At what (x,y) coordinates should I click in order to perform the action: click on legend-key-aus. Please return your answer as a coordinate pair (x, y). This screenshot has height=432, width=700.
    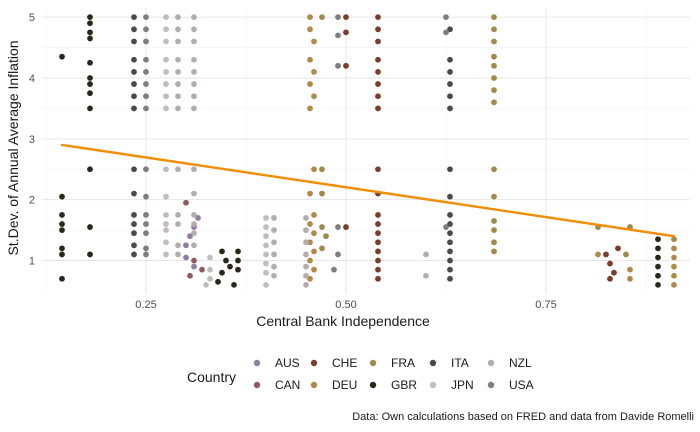
    Looking at the image, I should click on (257, 363).